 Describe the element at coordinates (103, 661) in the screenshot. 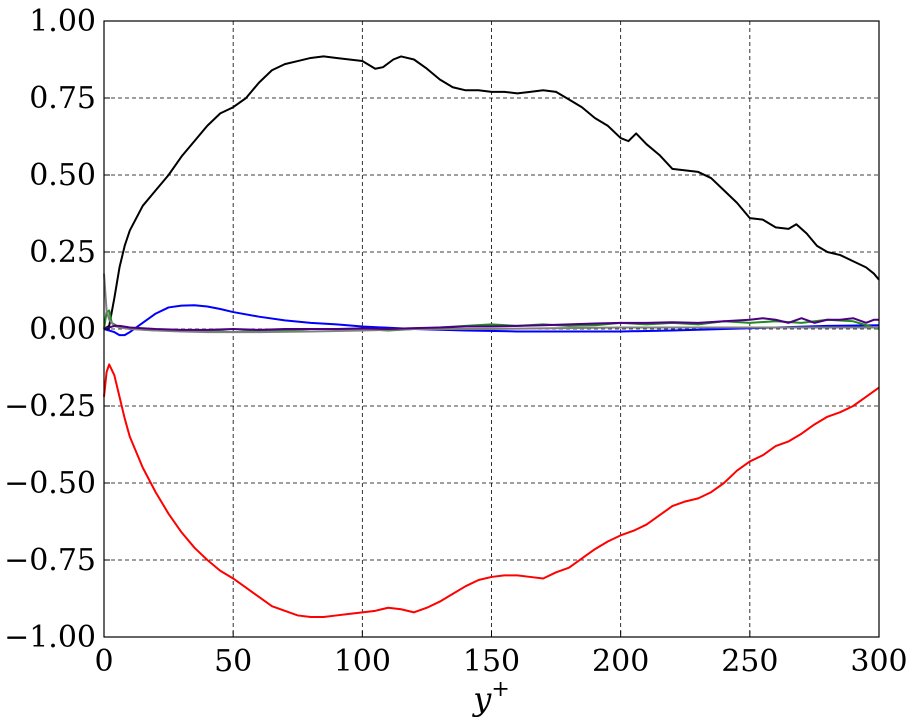

I see `x-tick-label: 0` at that location.